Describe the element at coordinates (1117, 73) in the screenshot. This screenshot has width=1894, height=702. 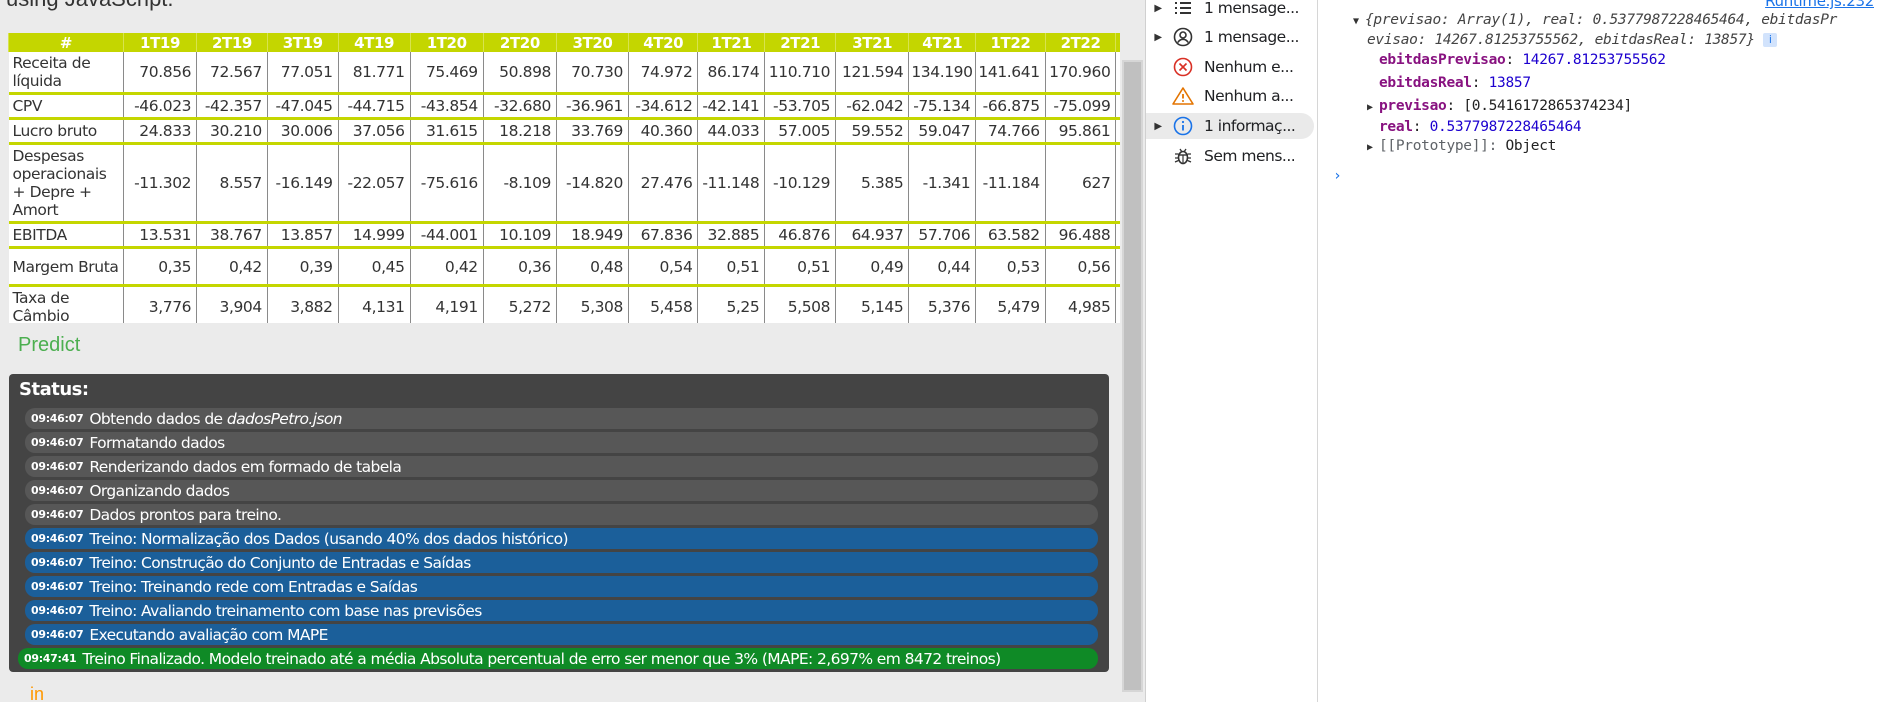
I see `table-cell: 170.07` at that location.